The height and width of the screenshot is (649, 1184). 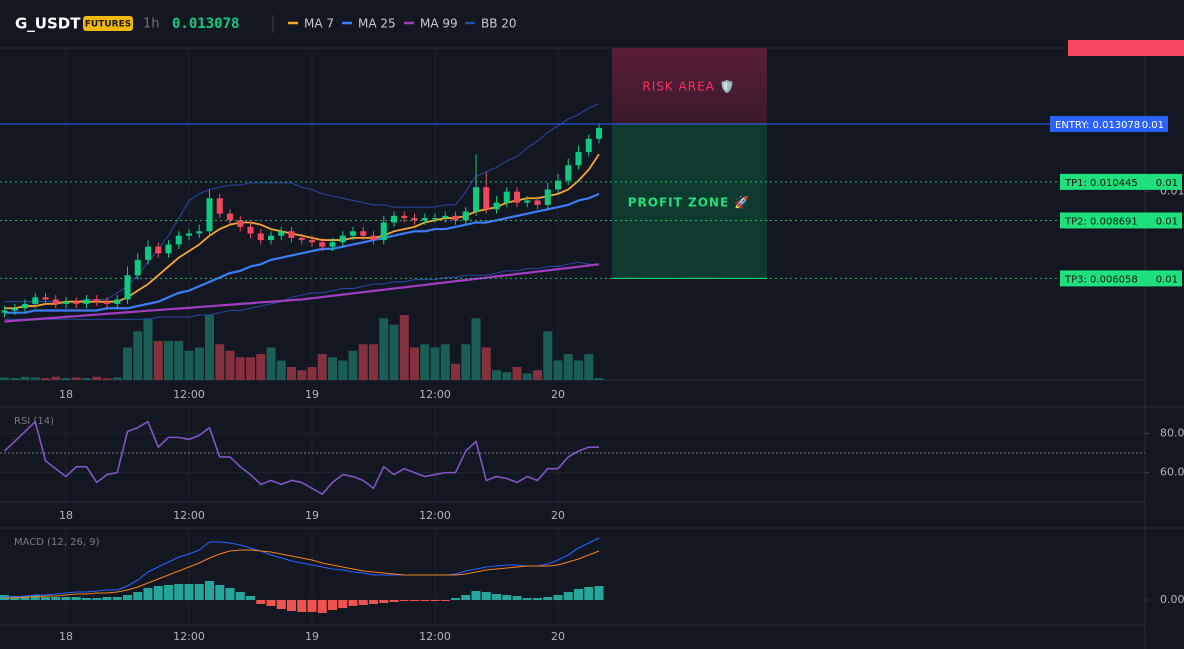 I want to click on ma-line, so click(x=302, y=253).